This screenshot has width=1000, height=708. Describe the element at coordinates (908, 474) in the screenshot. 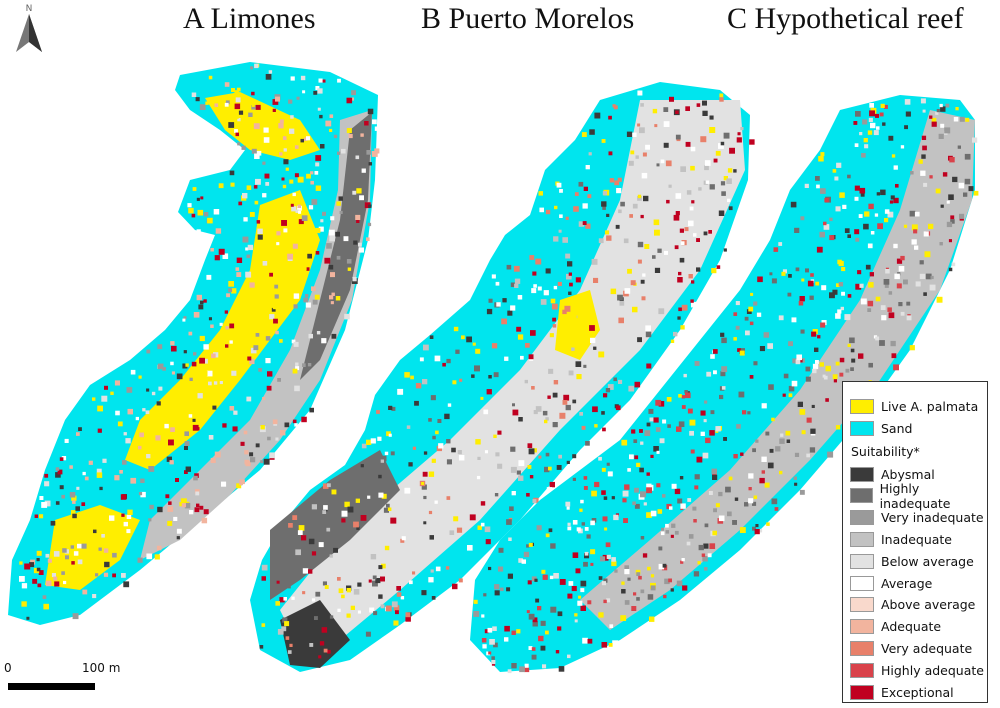

I see `legend-label: Abysmal` at that location.